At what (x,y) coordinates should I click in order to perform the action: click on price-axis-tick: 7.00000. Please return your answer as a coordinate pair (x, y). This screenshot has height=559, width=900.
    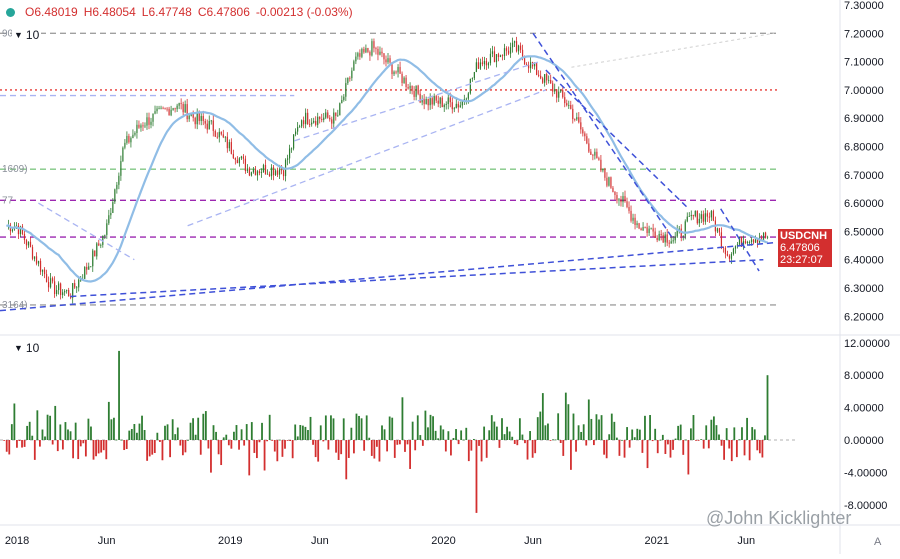
    Looking at the image, I should click on (864, 91).